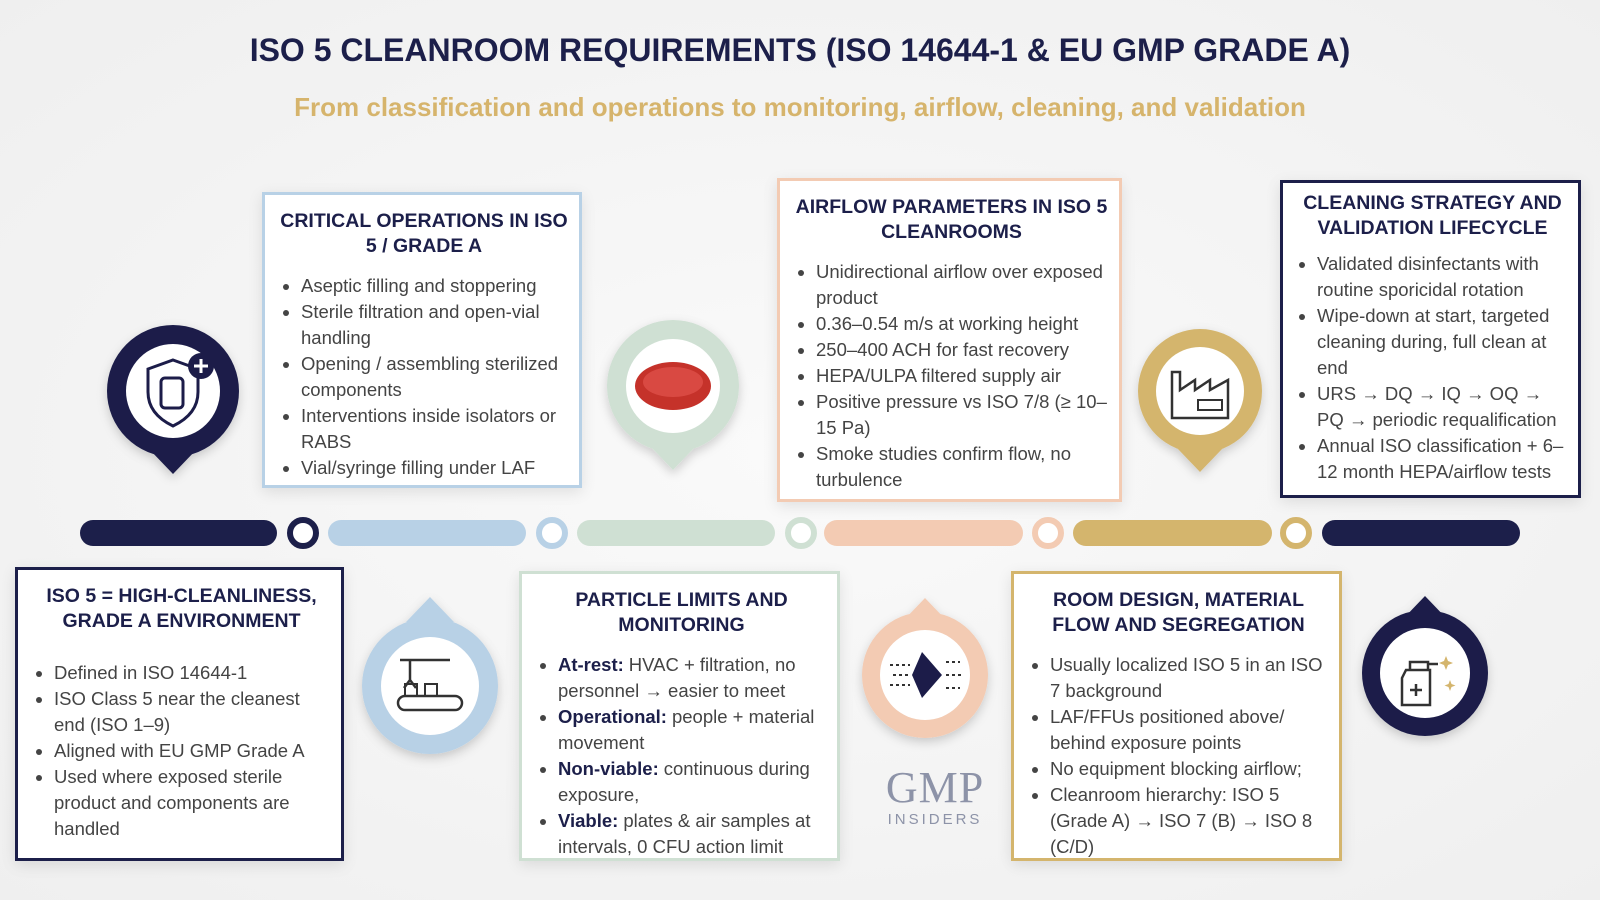  What do you see at coordinates (591, 664) in the screenshot?
I see `item-lead: At-rest:` at bounding box center [591, 664].